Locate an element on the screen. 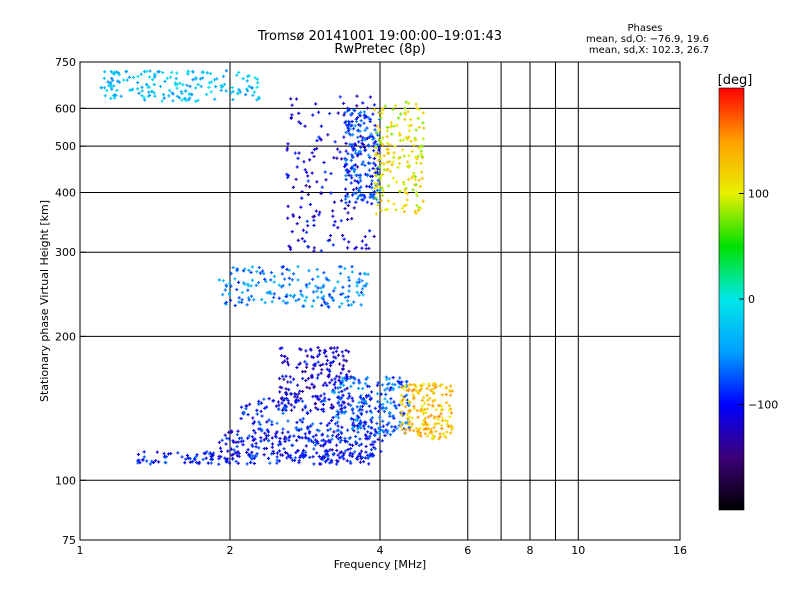 This screenshot has width=800, height=600. phases-legend-o: mean, sd,O: −76.9, 19.6 is located at coordinates (647, 39).